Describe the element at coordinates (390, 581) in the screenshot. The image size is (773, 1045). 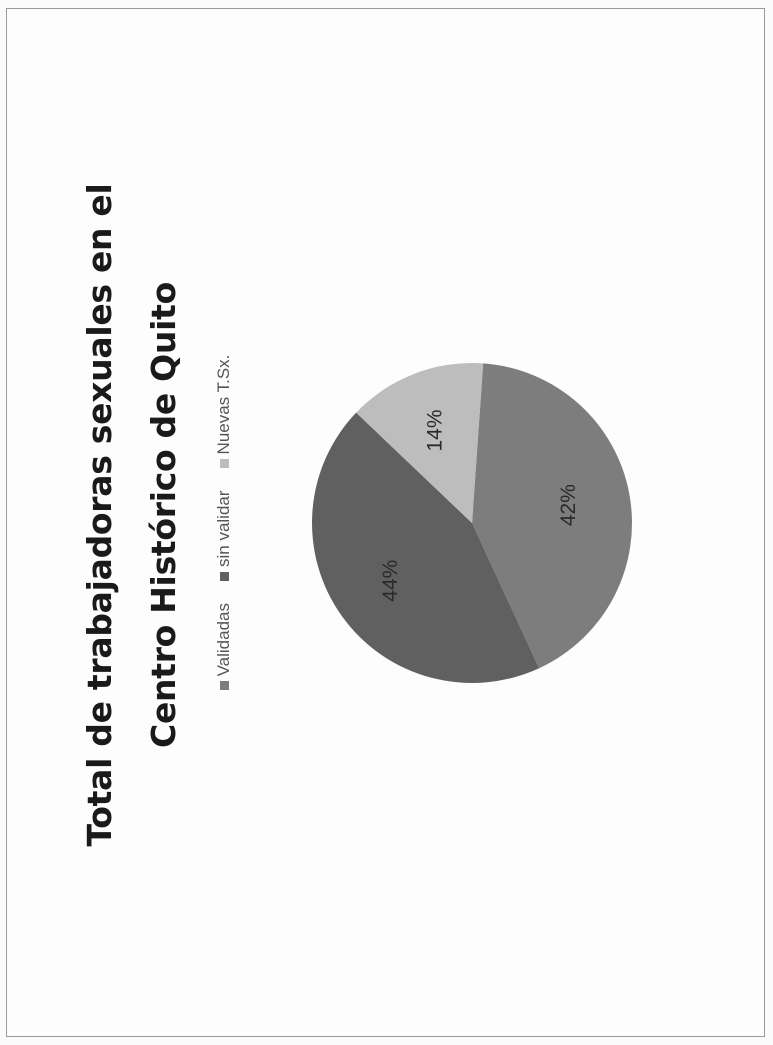
I see `data-label-sin-validar: 44%` at that location.